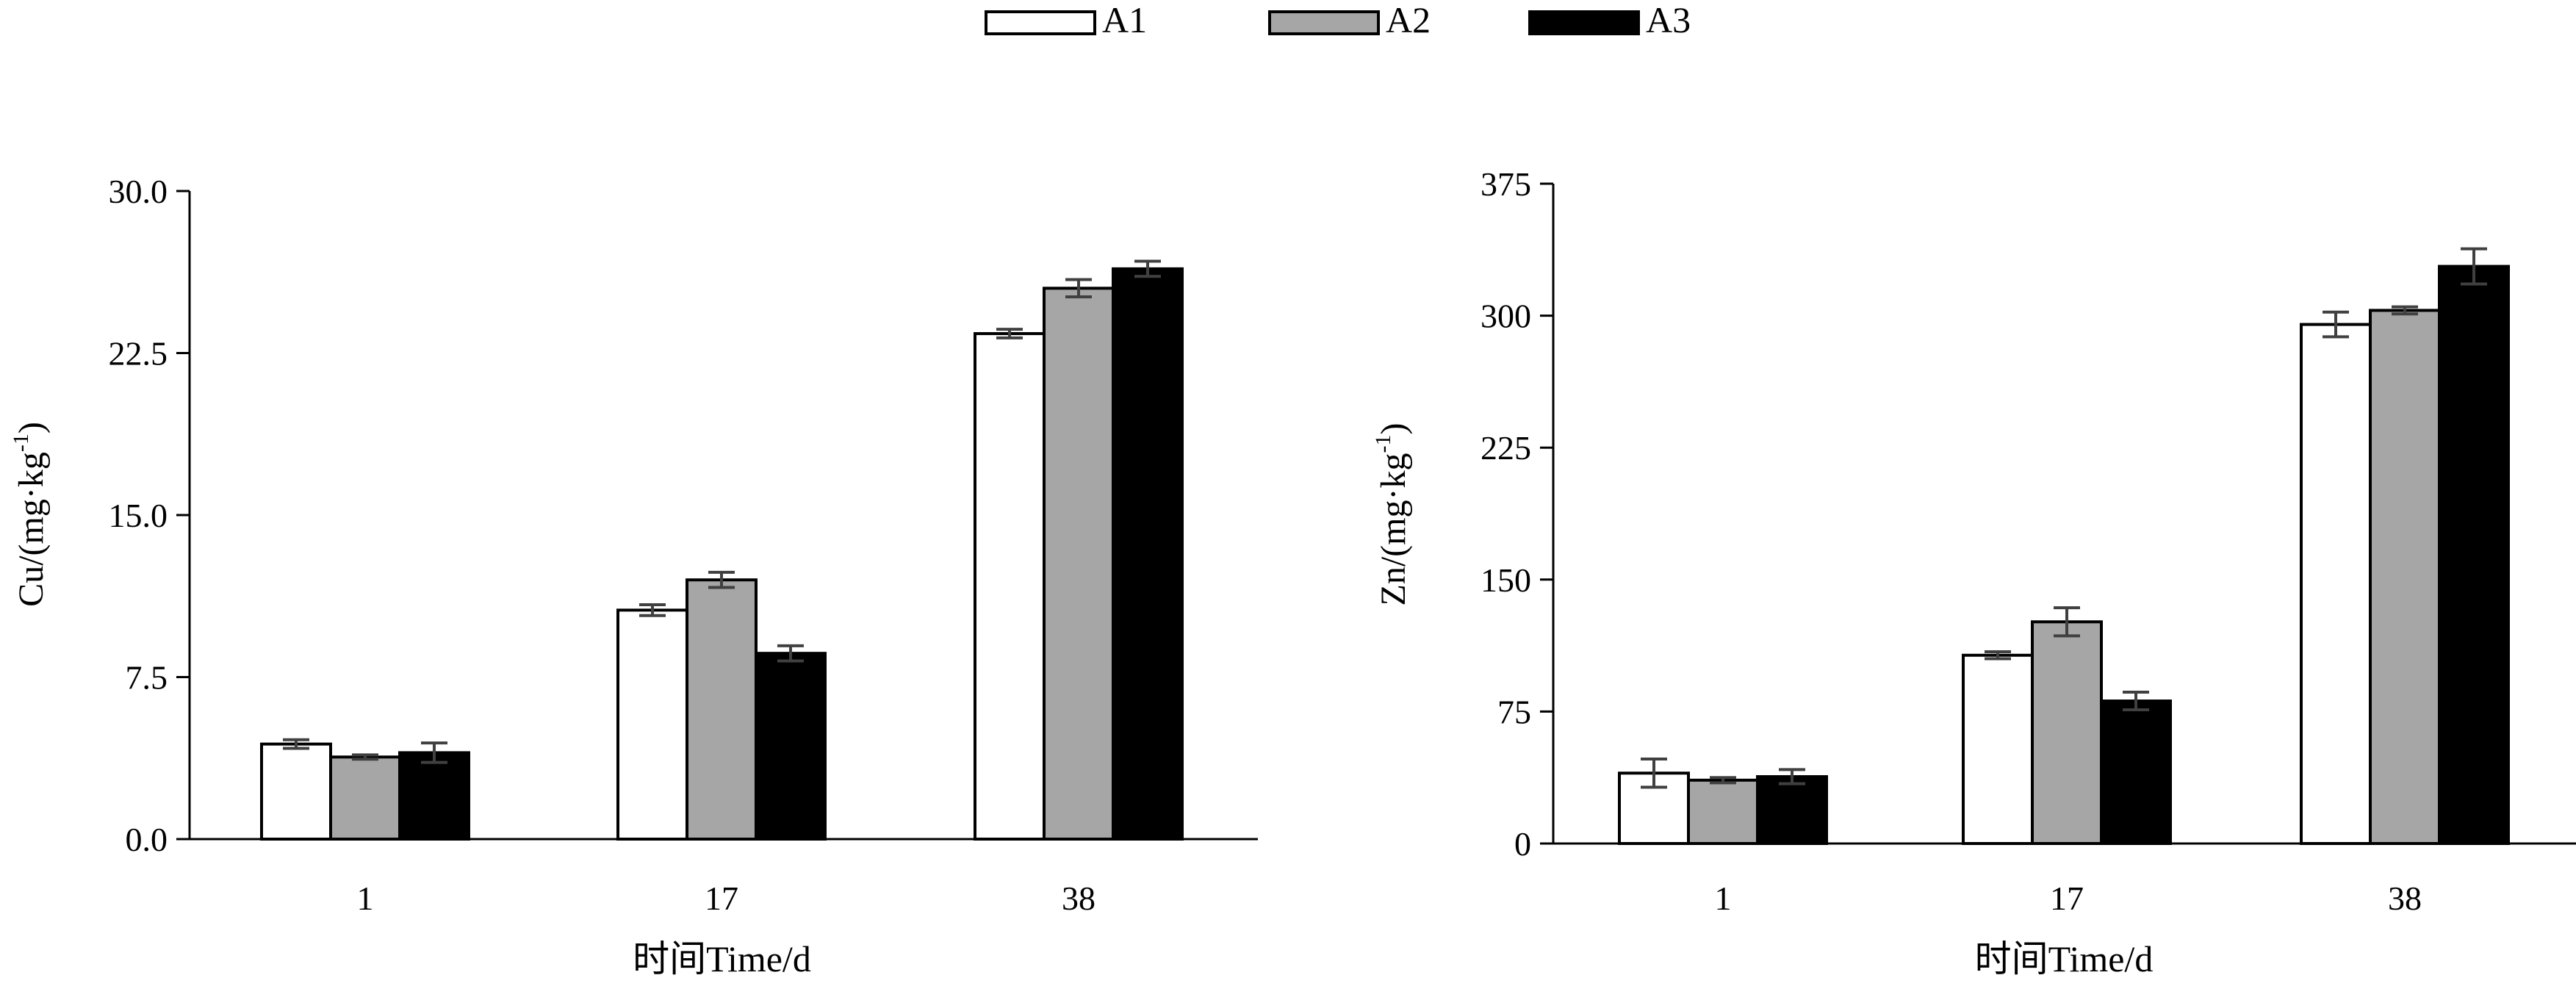 This screenshot has width=2576, height=989. I want to click on zn-y-tick-label: 0, so click(1522, 844).